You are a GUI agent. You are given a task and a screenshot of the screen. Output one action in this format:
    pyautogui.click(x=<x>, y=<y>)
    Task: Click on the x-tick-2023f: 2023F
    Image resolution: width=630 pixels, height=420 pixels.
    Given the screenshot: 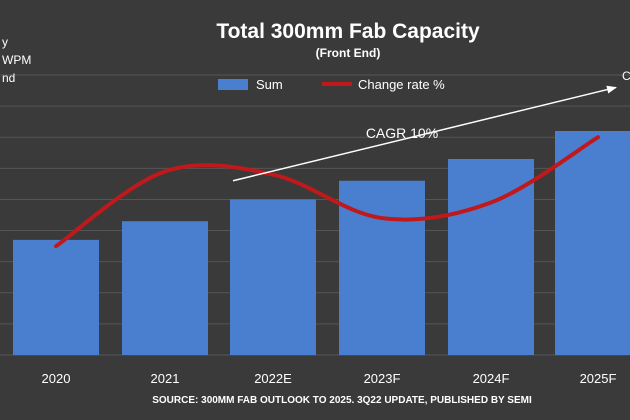 What is the action you would take?
    pyautogui.click(x=382, y=378)
    